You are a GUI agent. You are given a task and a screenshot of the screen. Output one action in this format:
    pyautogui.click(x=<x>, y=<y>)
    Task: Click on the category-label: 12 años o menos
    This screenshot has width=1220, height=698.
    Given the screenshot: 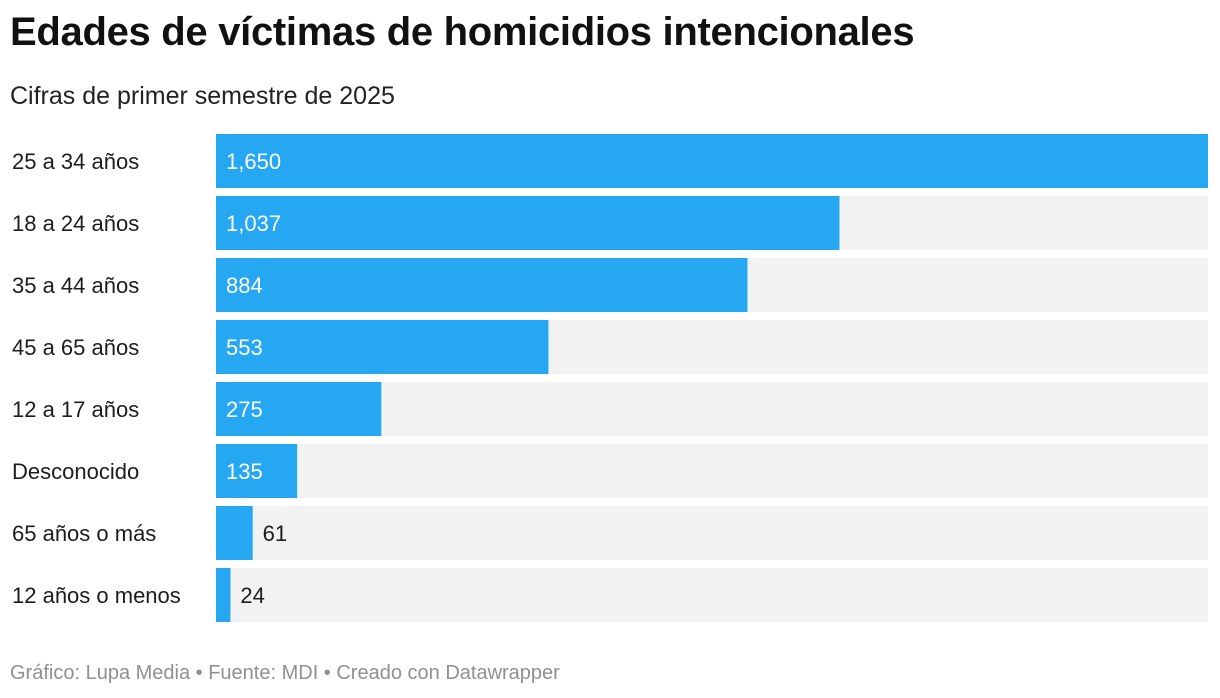 What is the action you would take?
    pyautogui.click(x=96, y=595)
    